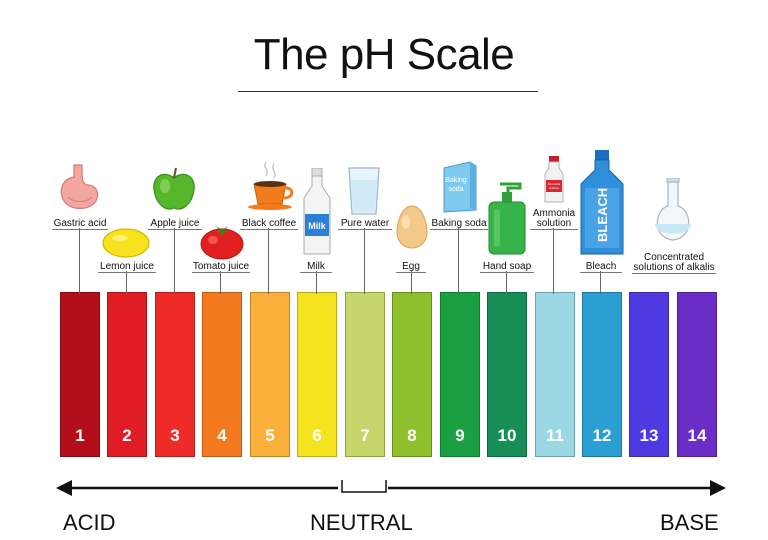  I want to click on ph-bar-number: 1, so click(80, 435).